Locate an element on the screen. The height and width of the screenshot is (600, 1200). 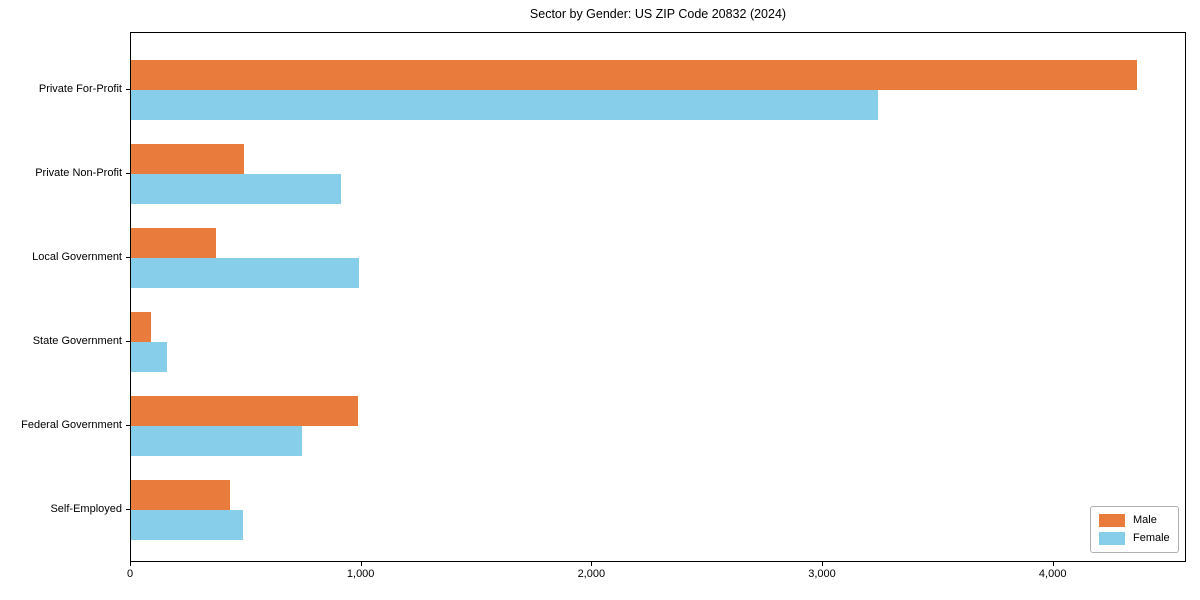
bar-male-private-non-profit is located at coordinates (187, 159).